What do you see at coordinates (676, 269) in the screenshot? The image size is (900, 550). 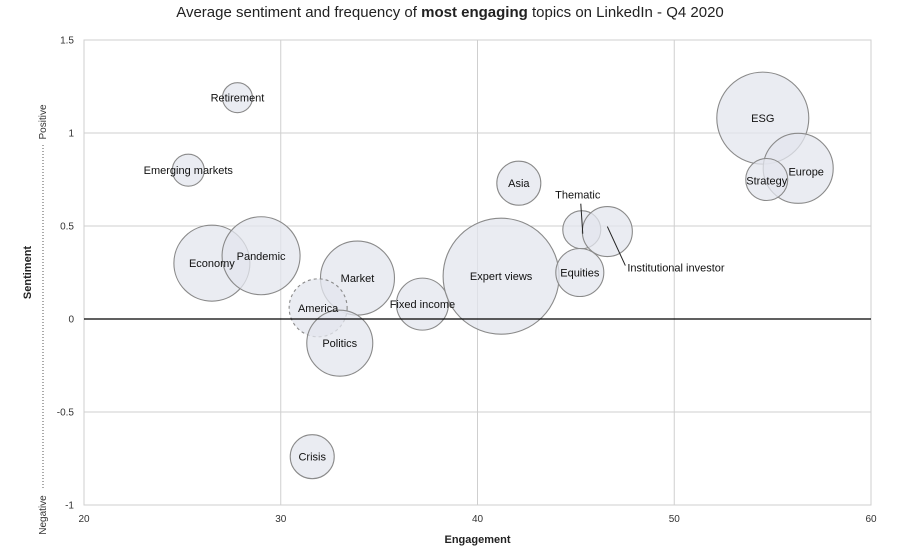 I see `bubble-label-institutional-investor: Institutional investor` at bounding box center [676, 269].